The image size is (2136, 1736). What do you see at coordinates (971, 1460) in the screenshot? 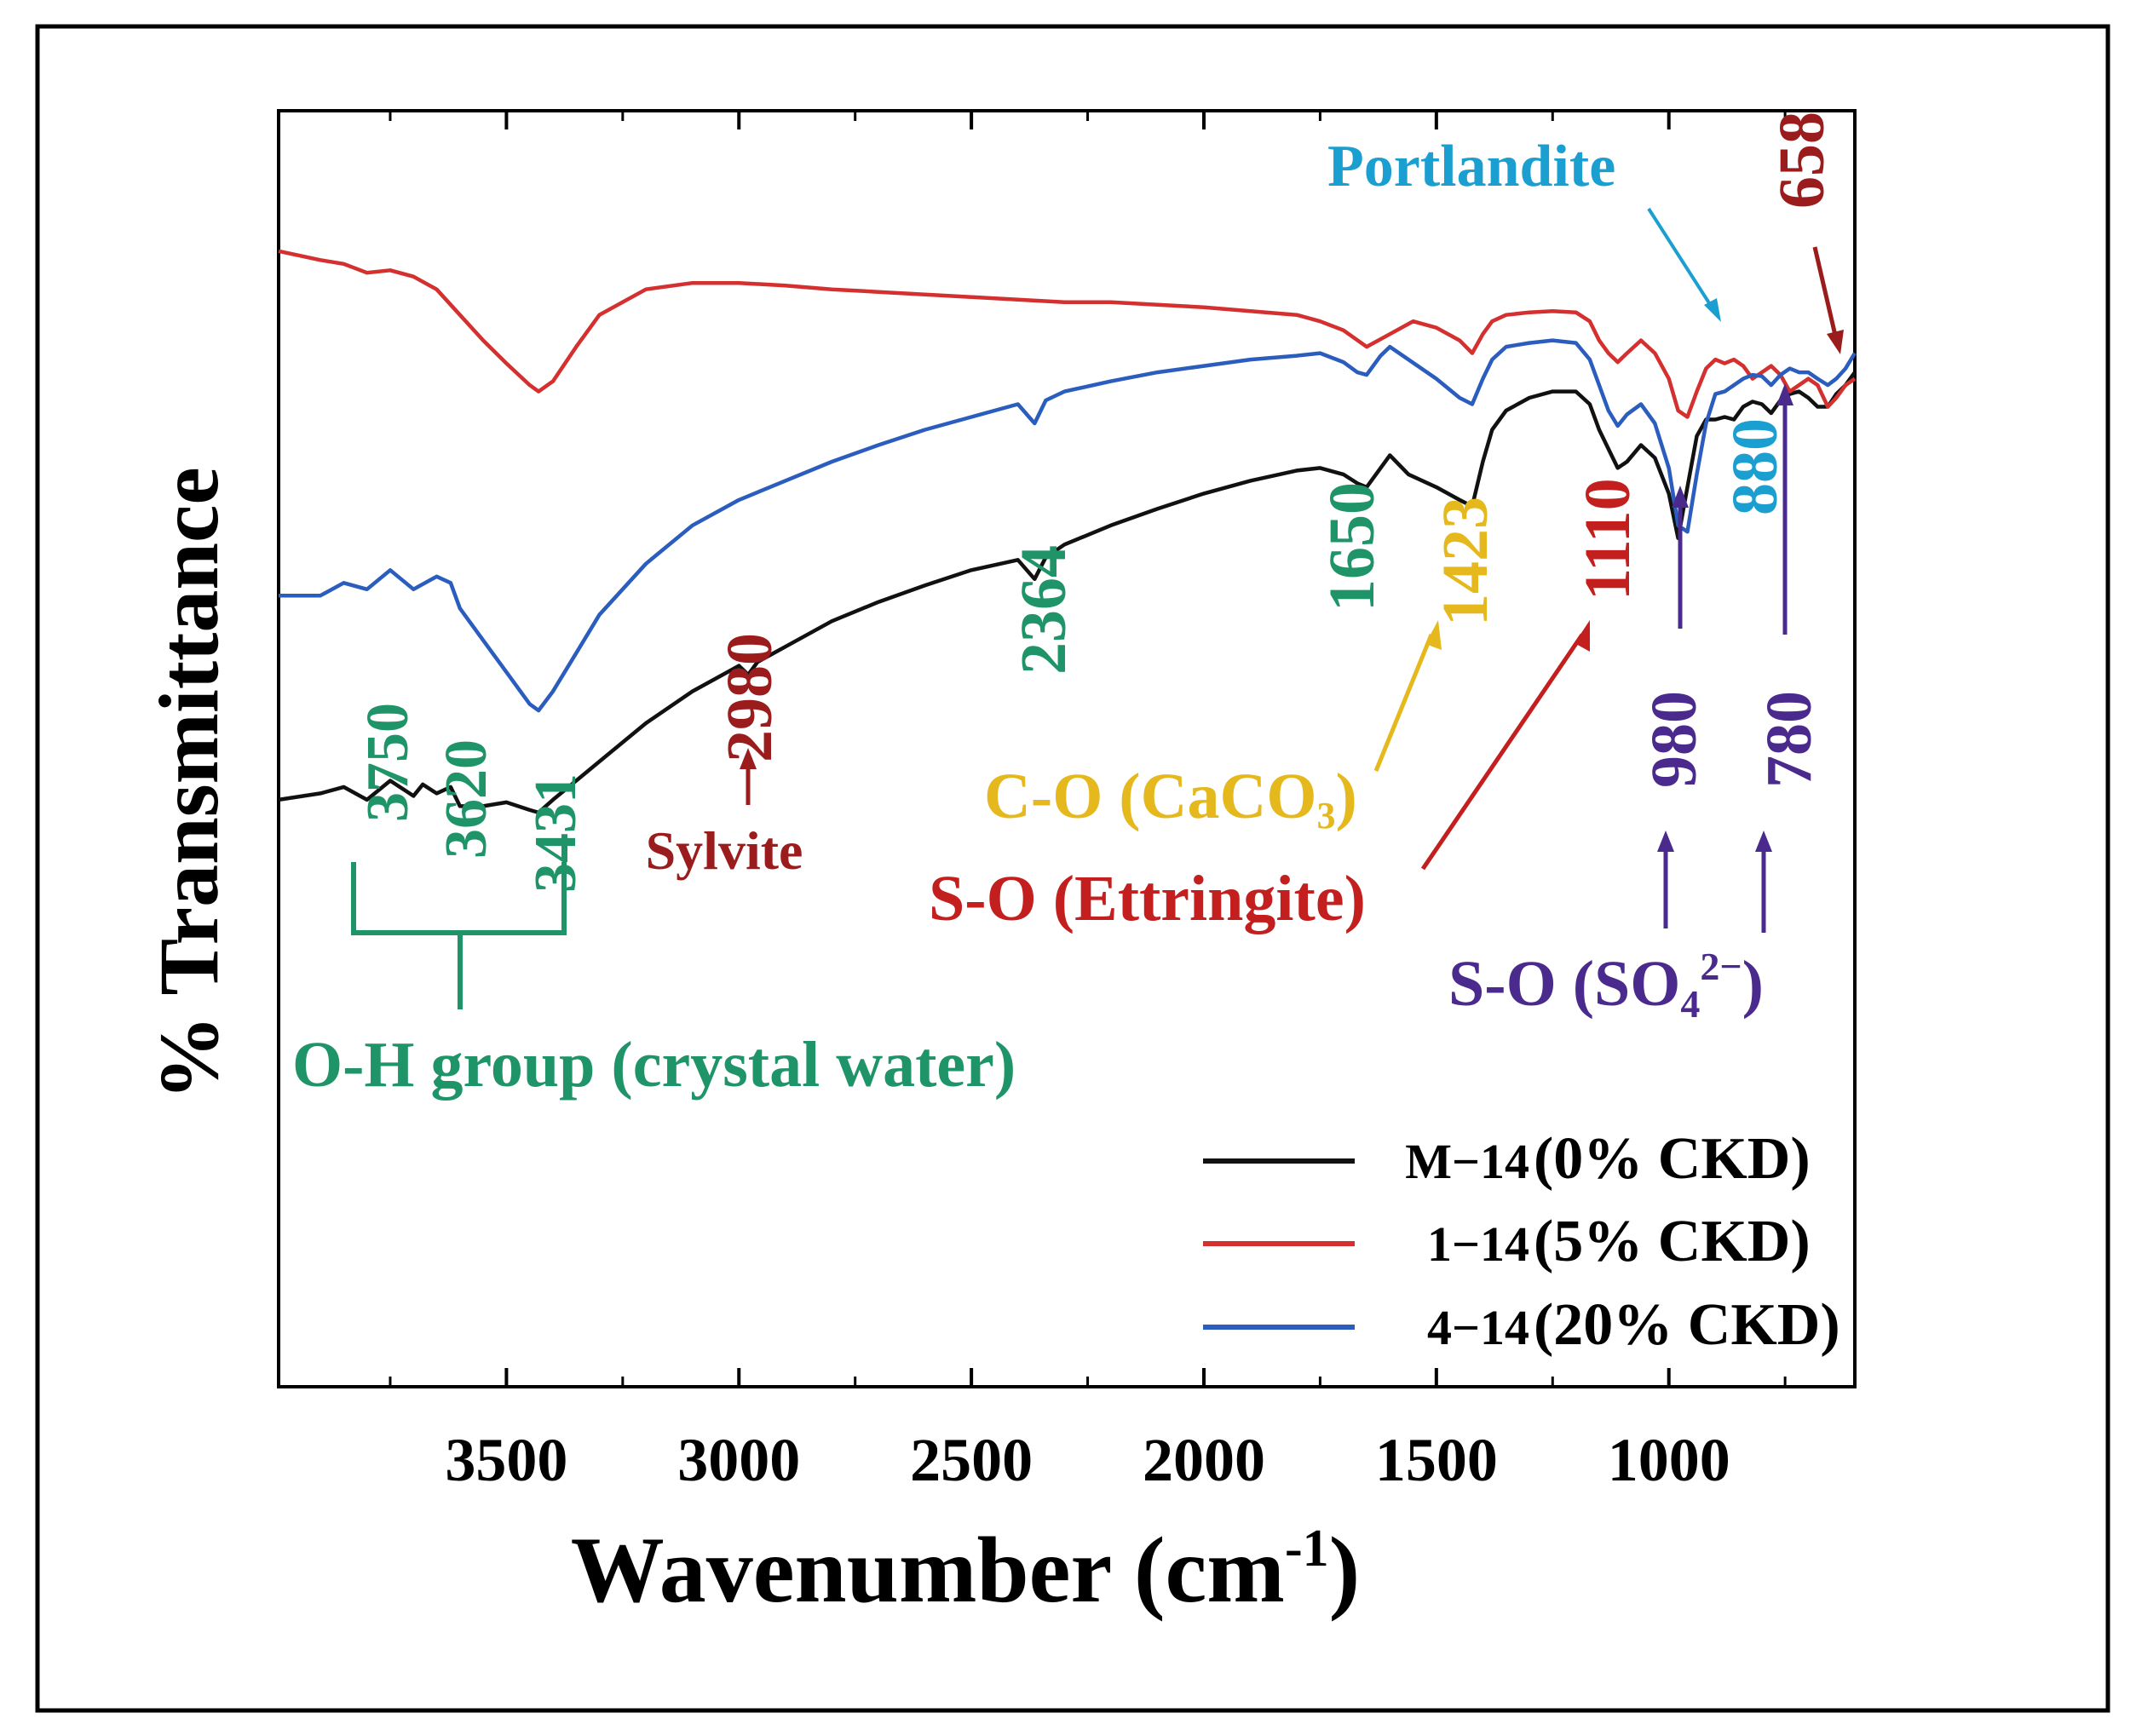
I see `x-tick-label-2500: 2500` at bounding box center [971, 1460].